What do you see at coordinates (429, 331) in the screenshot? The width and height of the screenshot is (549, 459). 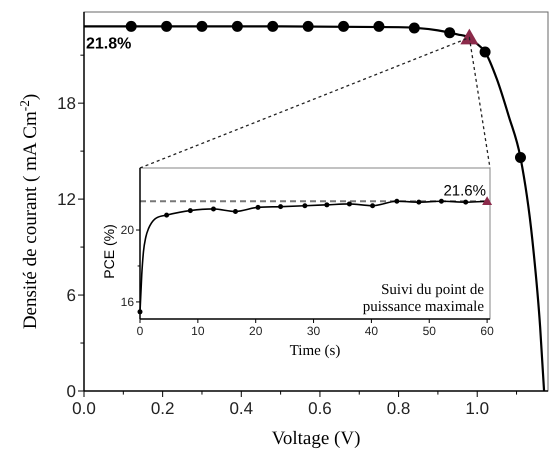 I see `x-tick-label: 50` at bounding box center [429, 331].